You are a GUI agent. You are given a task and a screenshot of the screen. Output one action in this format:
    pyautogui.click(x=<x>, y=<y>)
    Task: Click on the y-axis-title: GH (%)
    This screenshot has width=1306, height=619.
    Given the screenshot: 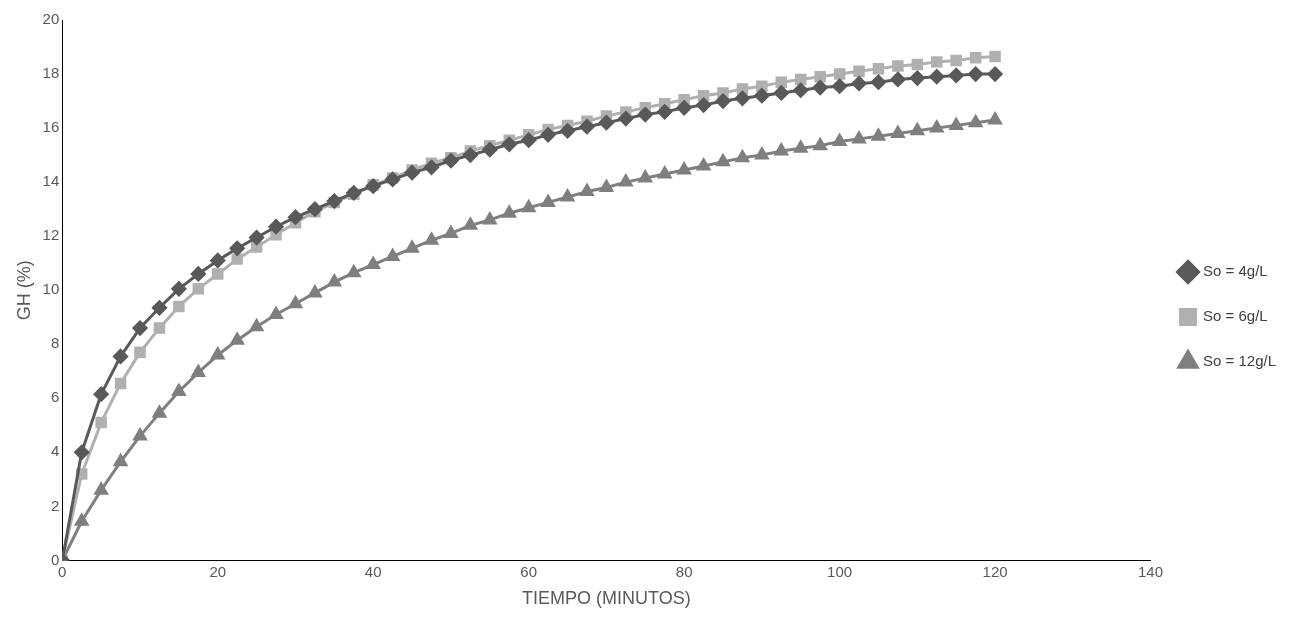 What is the action you would take?
    pyautogui.click(x=23, y=290)
    